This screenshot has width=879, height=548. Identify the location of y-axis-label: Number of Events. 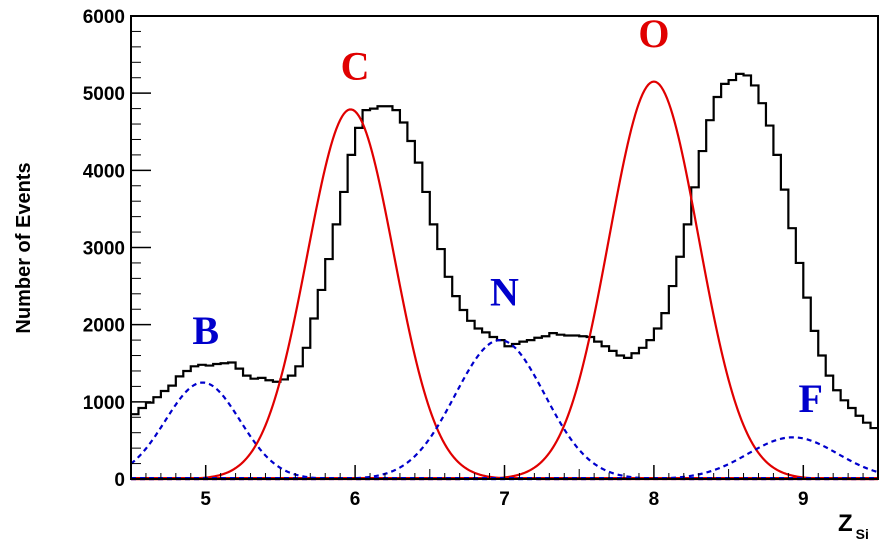
(24, 247).